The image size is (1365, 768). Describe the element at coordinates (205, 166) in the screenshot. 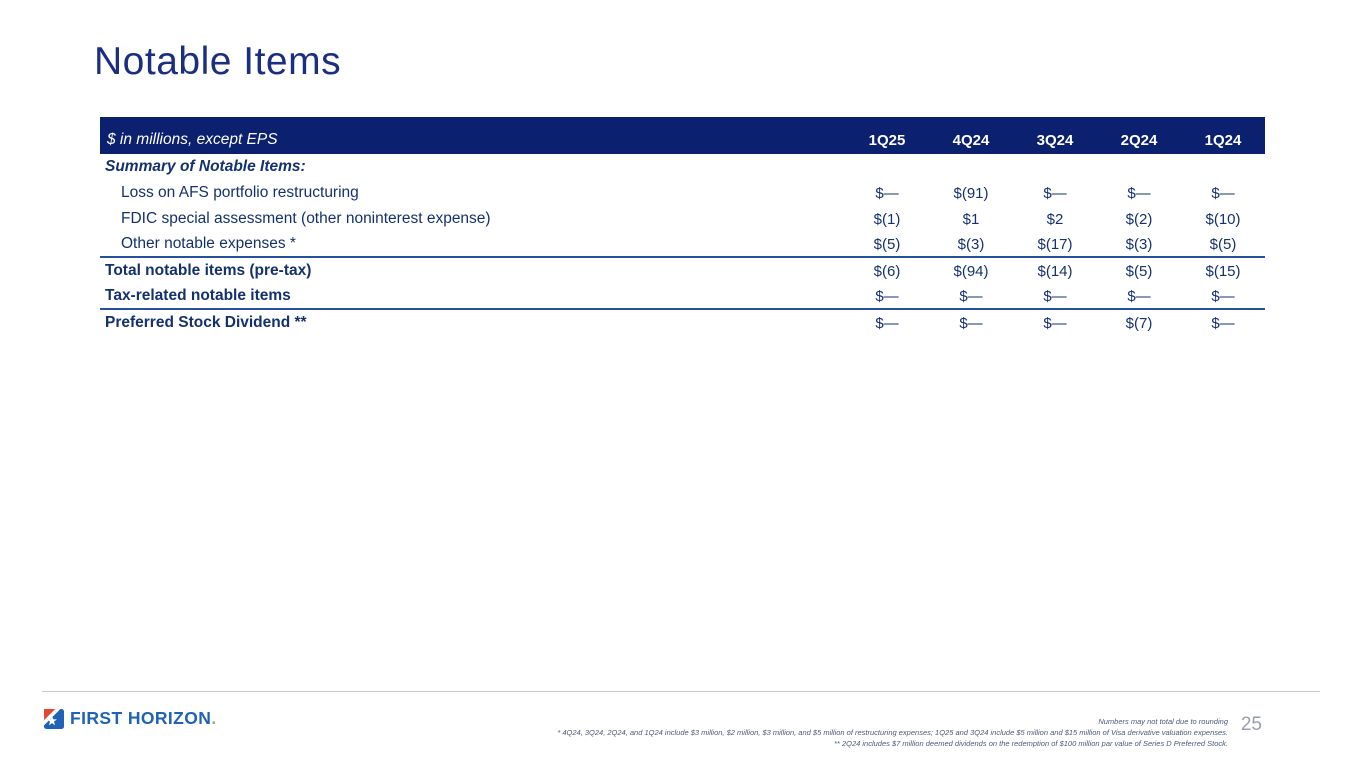

I see `table-section-header: Summary of Notable Items:` at that location.